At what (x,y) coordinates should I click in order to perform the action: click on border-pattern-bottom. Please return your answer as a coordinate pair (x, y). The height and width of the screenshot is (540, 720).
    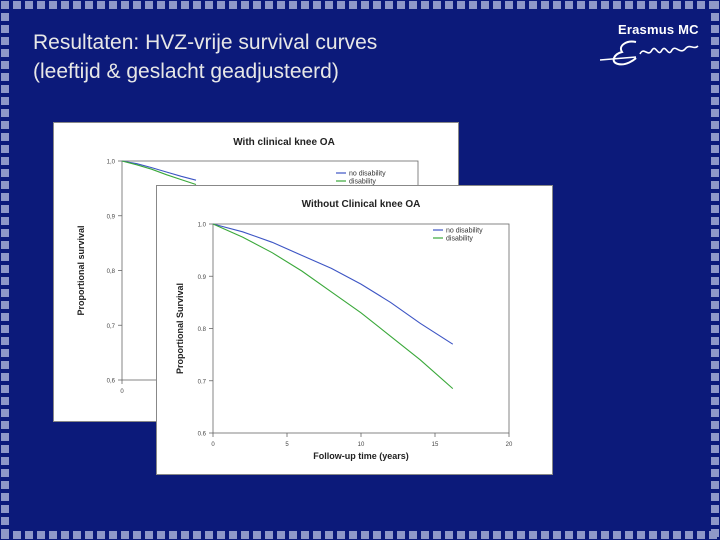
    Looking at the image, I should click on (360, 535).